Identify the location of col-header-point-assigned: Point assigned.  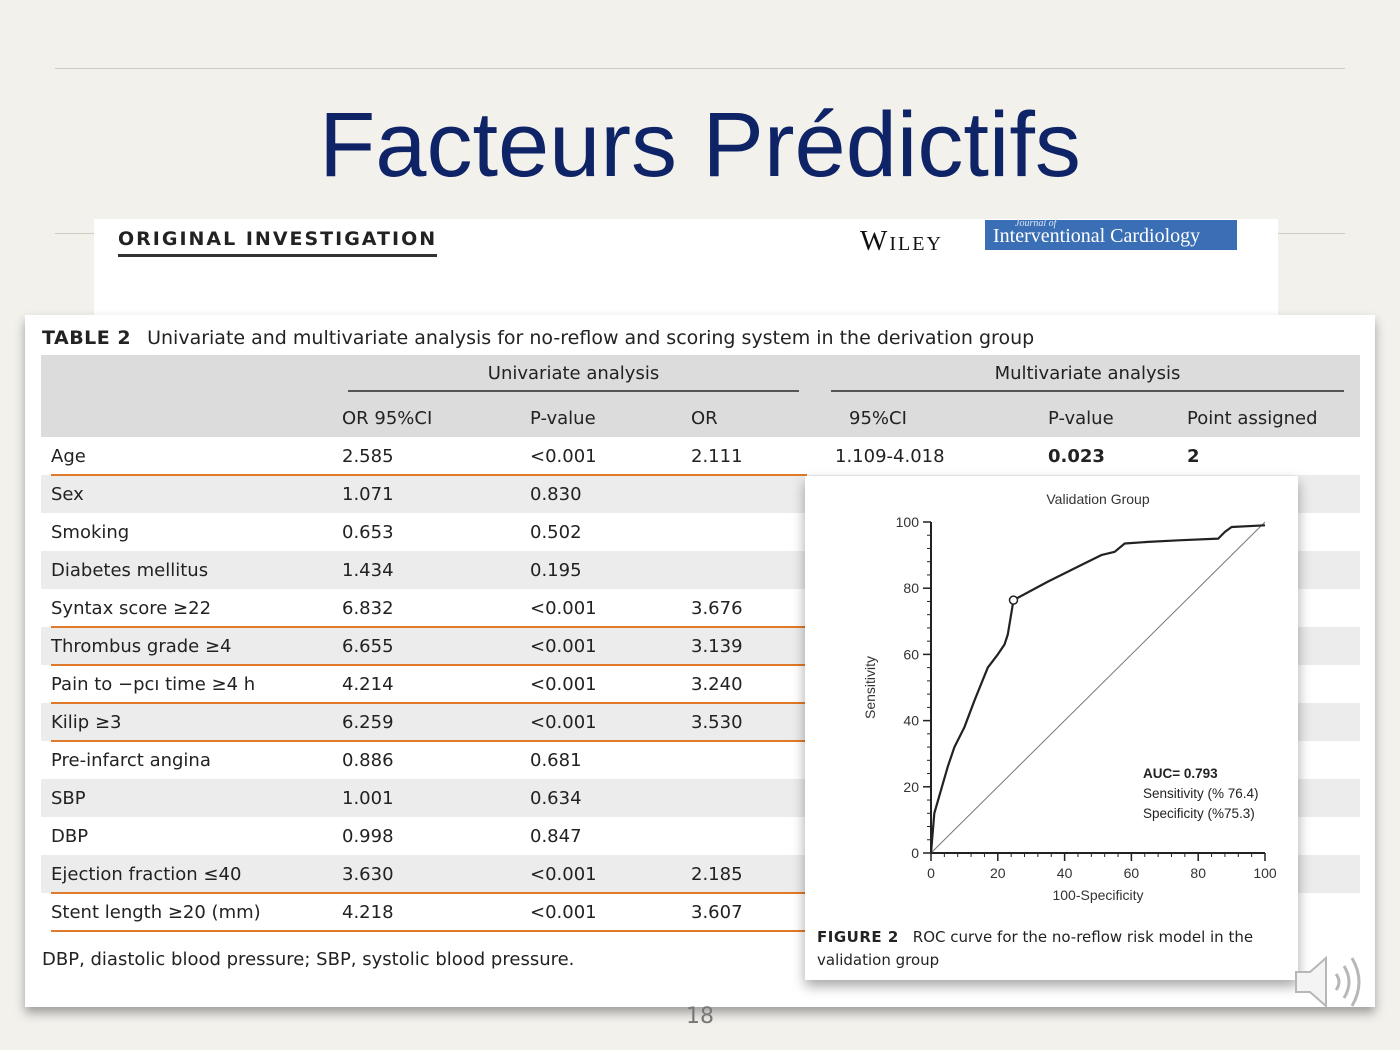
(1252, 418).